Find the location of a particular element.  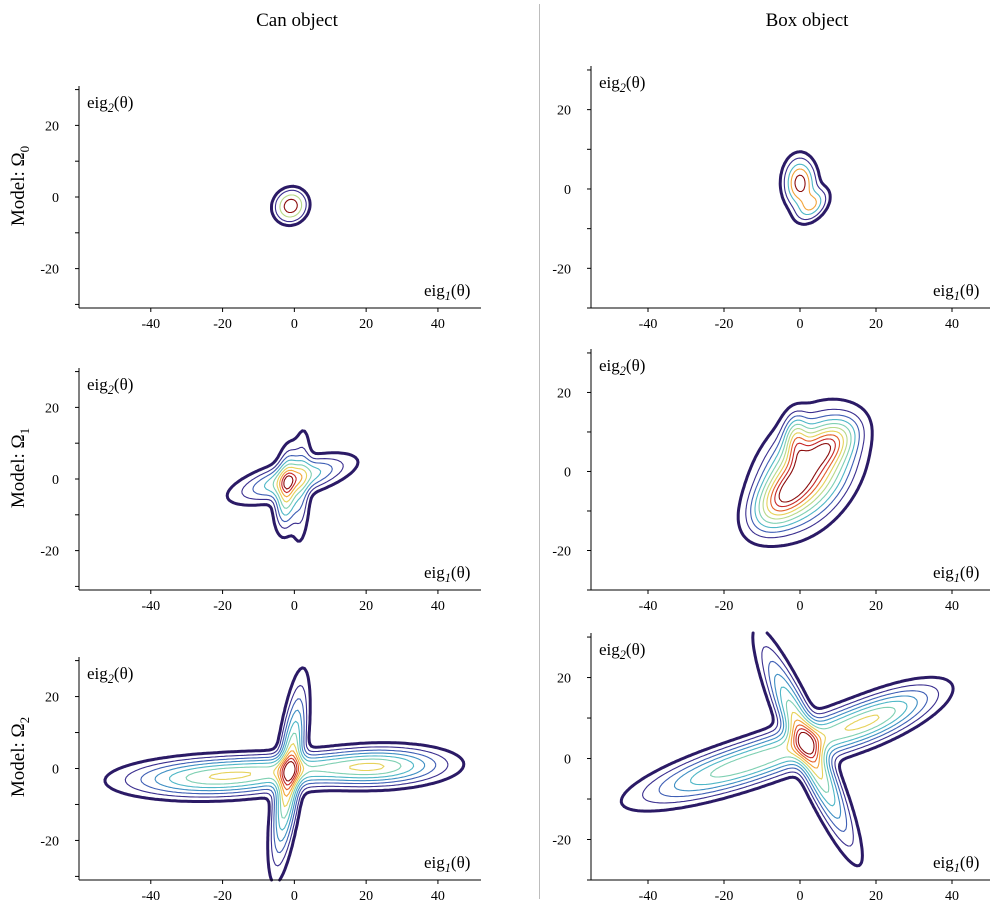

panel-can-omega1: -40 -20 0 20 40 -20 0 20 eig1(θ) eig2(θ) is located at coordinates (260, 491).